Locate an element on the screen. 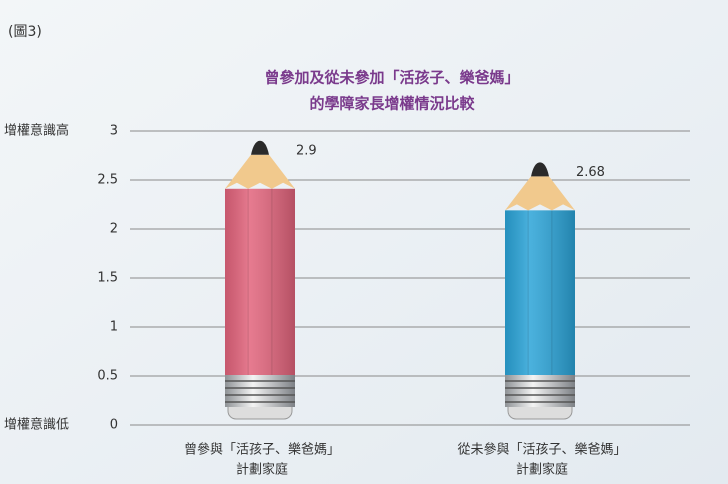 This screenshot has width=728, height=484. annotation: 增權意識低 is located at coordinates (36, 425).